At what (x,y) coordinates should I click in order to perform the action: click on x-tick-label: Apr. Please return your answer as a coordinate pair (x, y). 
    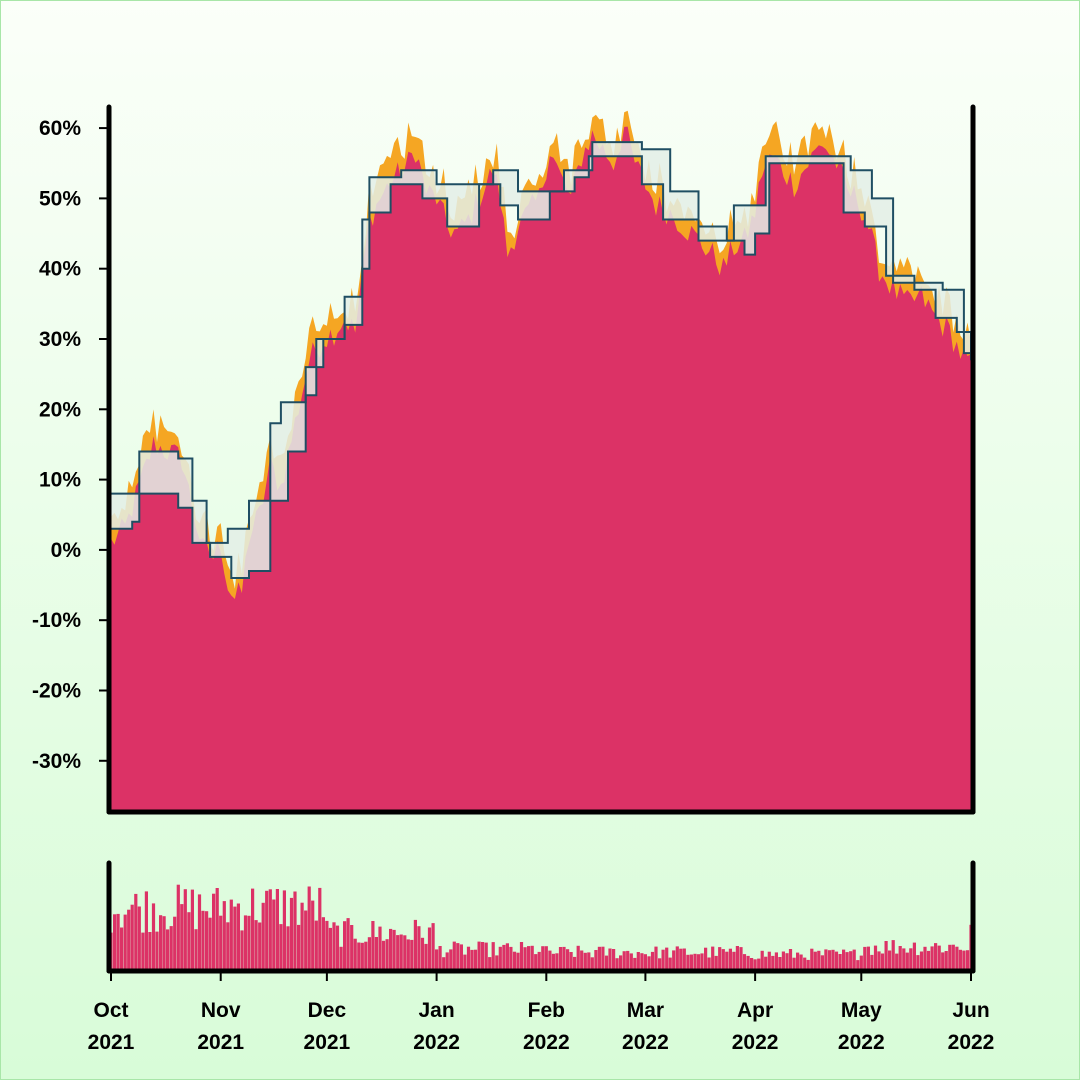
    Looking at the image, I should click on (755, 1010).